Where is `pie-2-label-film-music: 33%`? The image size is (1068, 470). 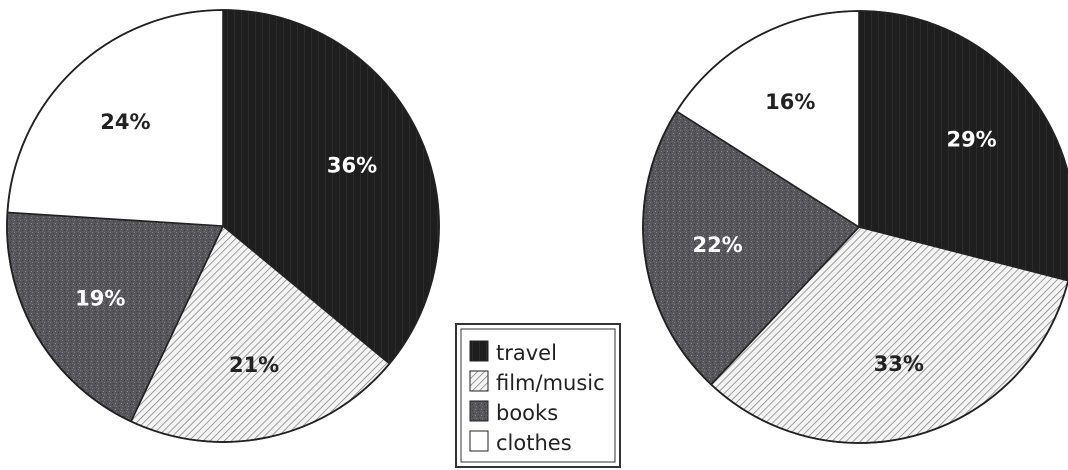
pie-2-label-film-music: 33% is located at coordinates (899, 364).